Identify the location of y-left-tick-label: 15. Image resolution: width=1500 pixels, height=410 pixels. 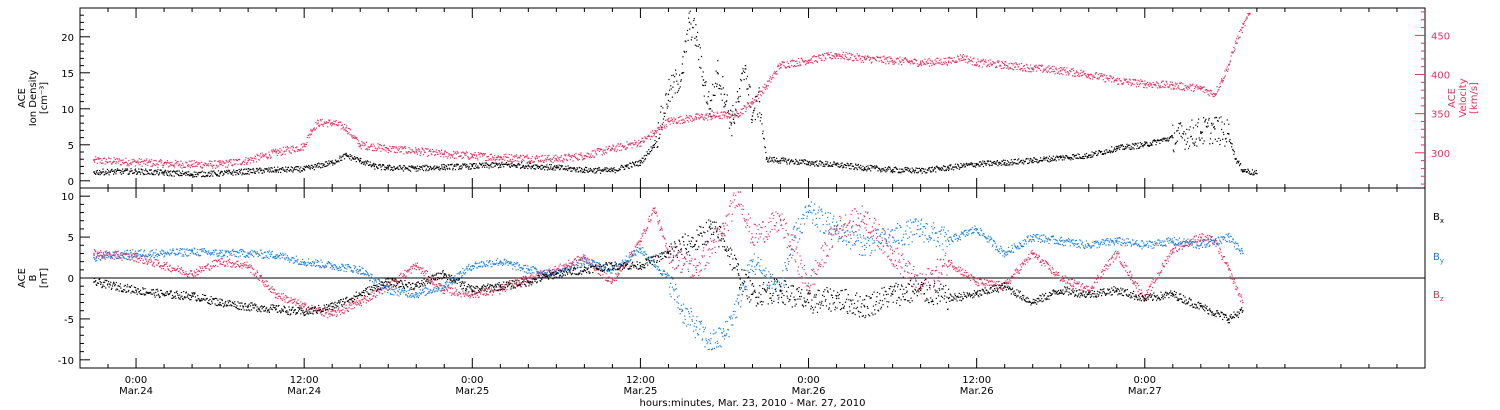
(67, 74).